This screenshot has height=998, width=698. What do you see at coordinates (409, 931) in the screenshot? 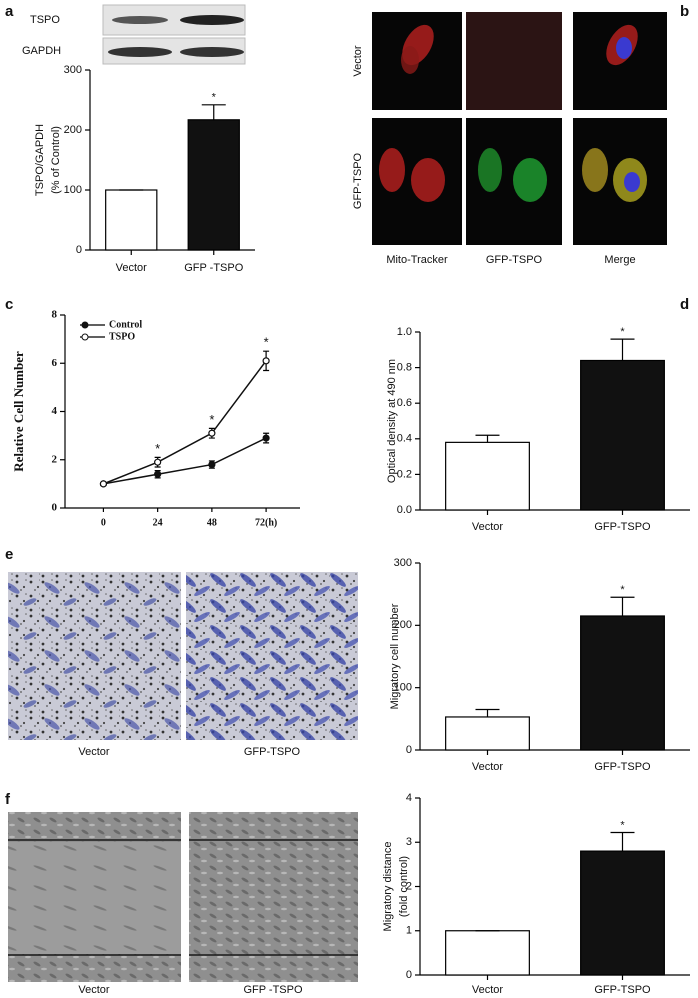
I see `y-tick-label: 1` at bounding box center [409, 931].